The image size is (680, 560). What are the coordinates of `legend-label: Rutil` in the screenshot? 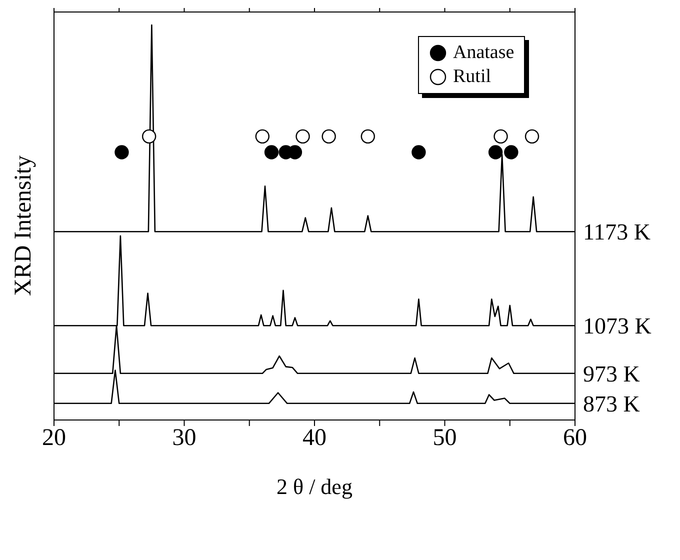 It's located at (472, 77).